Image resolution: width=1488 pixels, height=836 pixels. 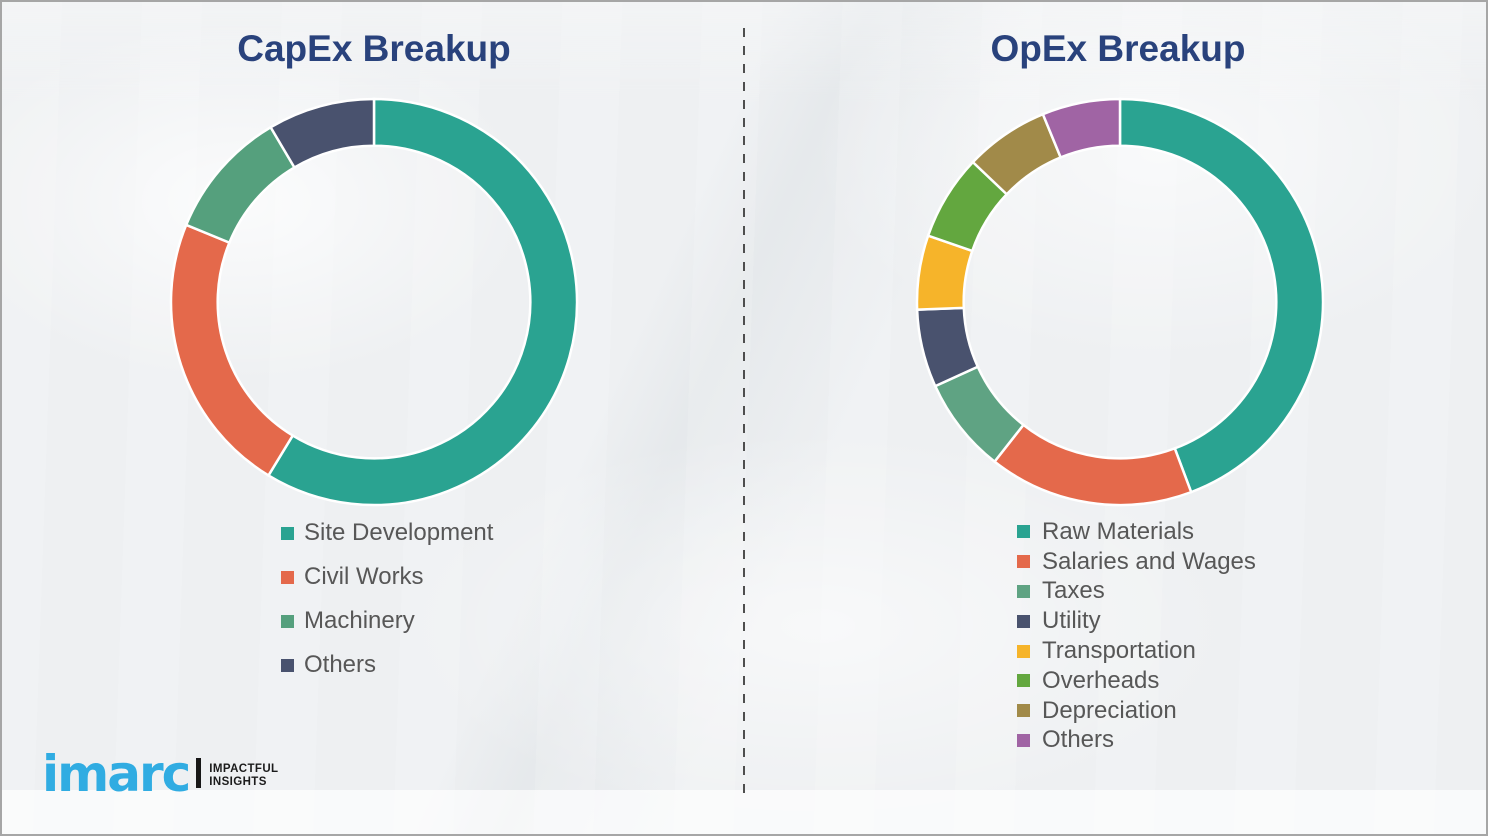 I want to click on bottom-light-strip, so click(x=744, y=812).